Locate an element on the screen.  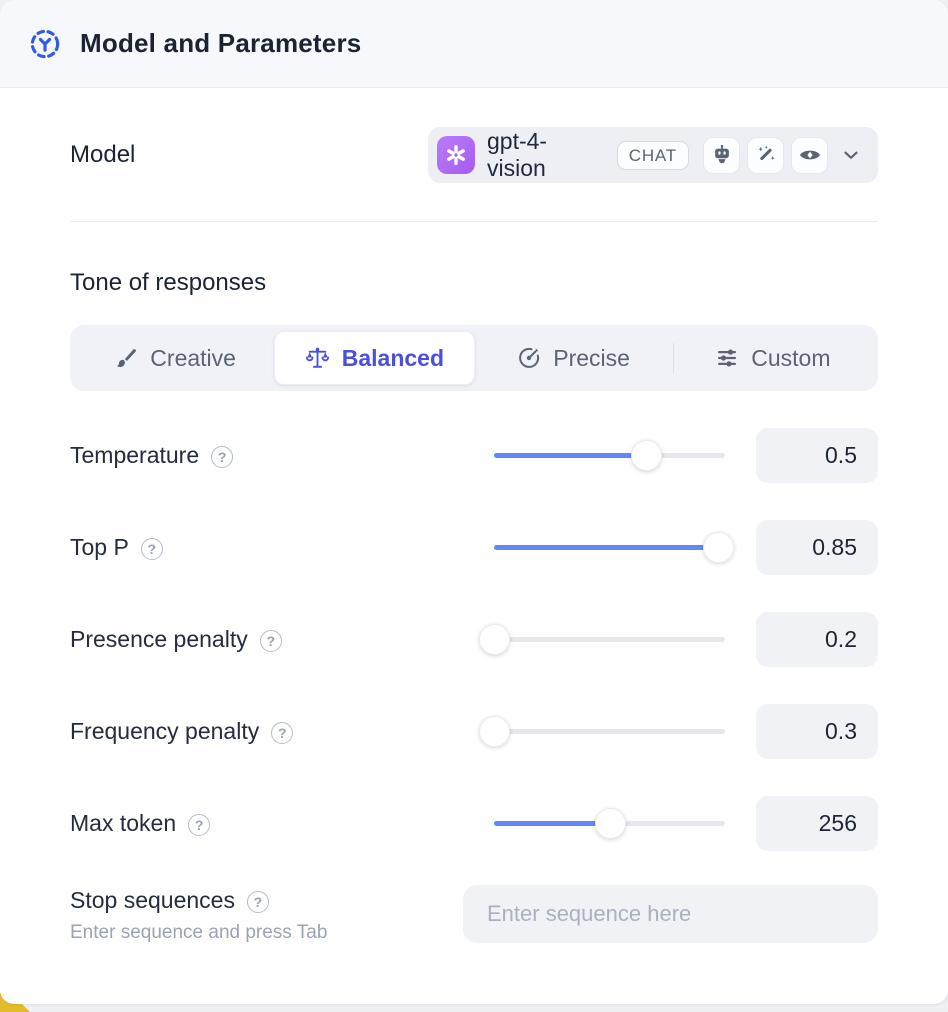
model-label: Model is located at coordinates (103, 154).